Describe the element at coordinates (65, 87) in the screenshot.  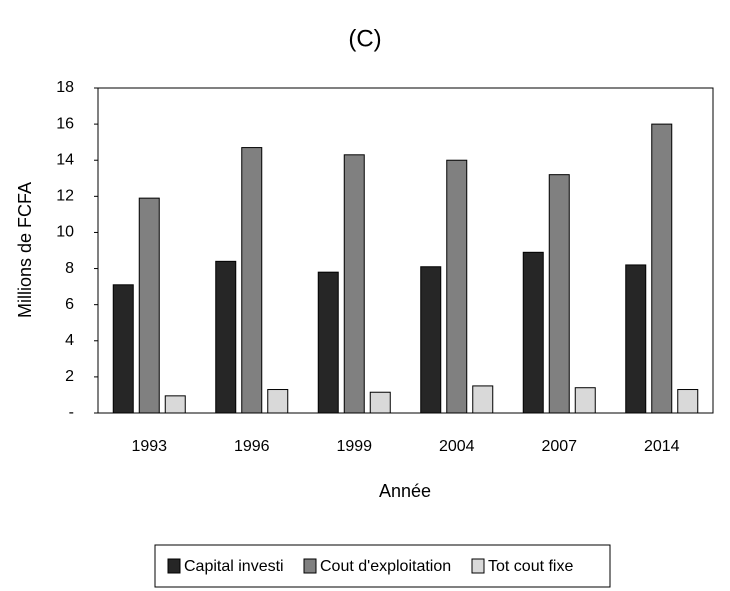
I see `y-tick-label: 18` at that location.